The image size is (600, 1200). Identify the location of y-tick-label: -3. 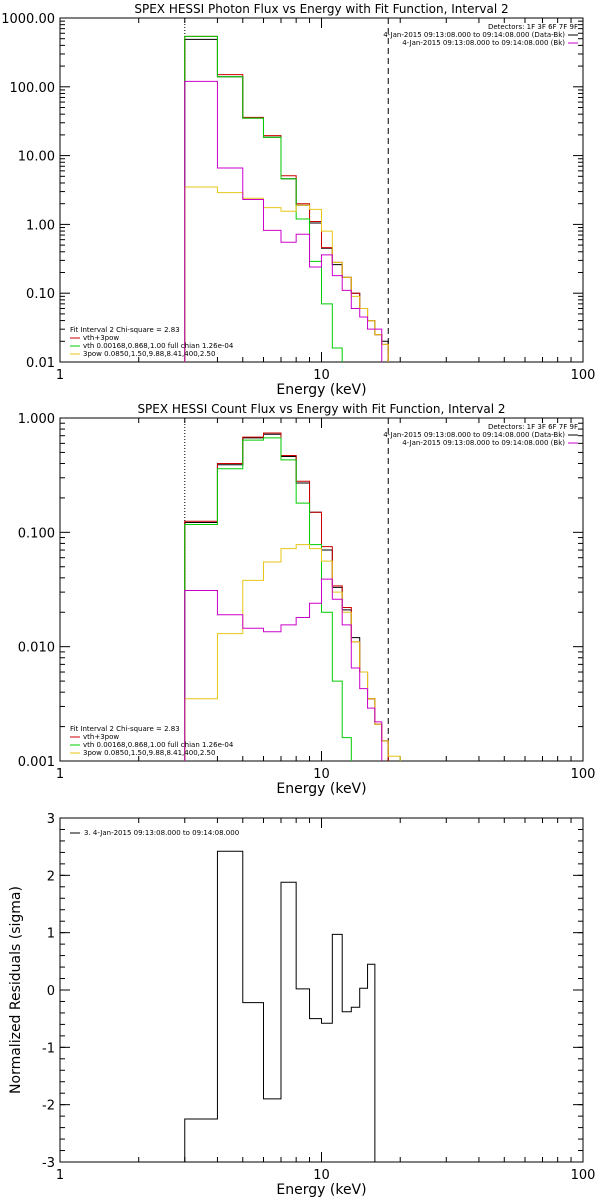
(48, 1163).